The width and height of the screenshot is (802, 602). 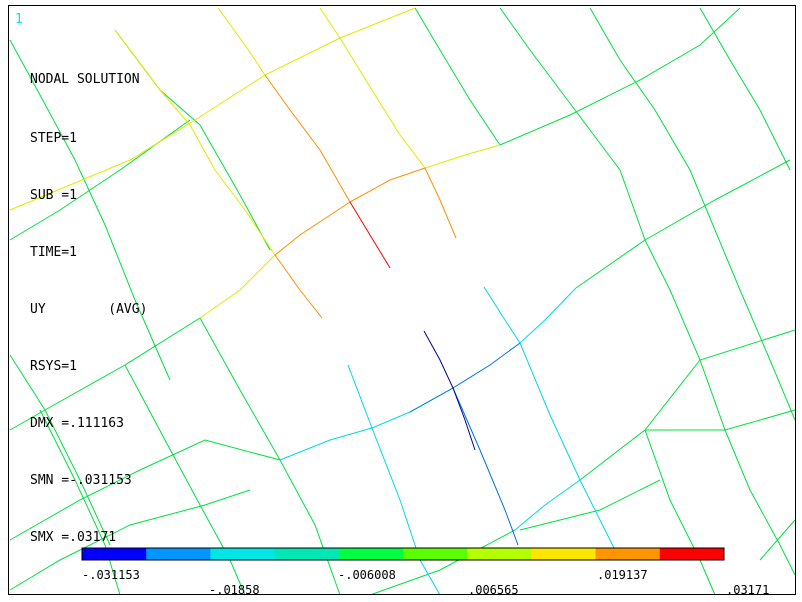 What do you see at coordinates (111, 575) in the screenshot?
I see `legend-label-1: -.031153` at bounding box center [111, 575].